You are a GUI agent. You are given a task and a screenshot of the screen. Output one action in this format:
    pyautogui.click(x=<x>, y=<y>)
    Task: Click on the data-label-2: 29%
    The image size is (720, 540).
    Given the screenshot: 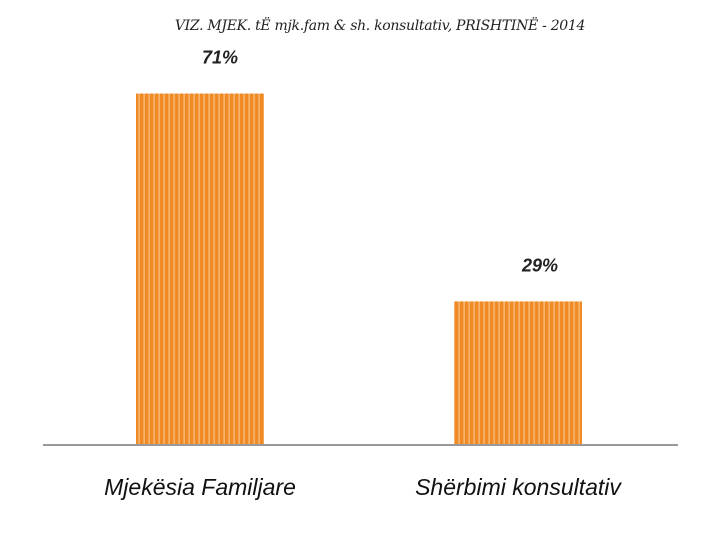 What is the action you would take?
    pyautogui.click(x=539, y=265)
    